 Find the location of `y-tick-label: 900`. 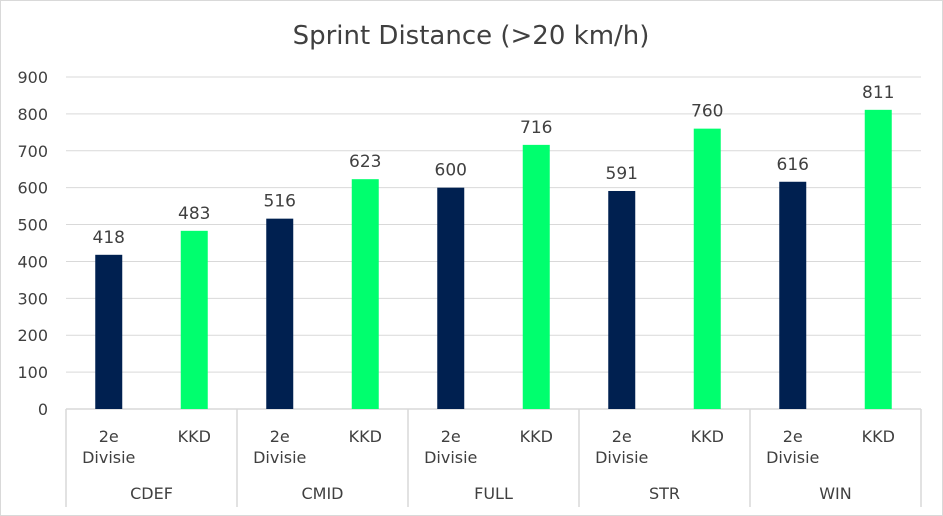

y-tick-label: 900 is located at coordinates (32, 77).